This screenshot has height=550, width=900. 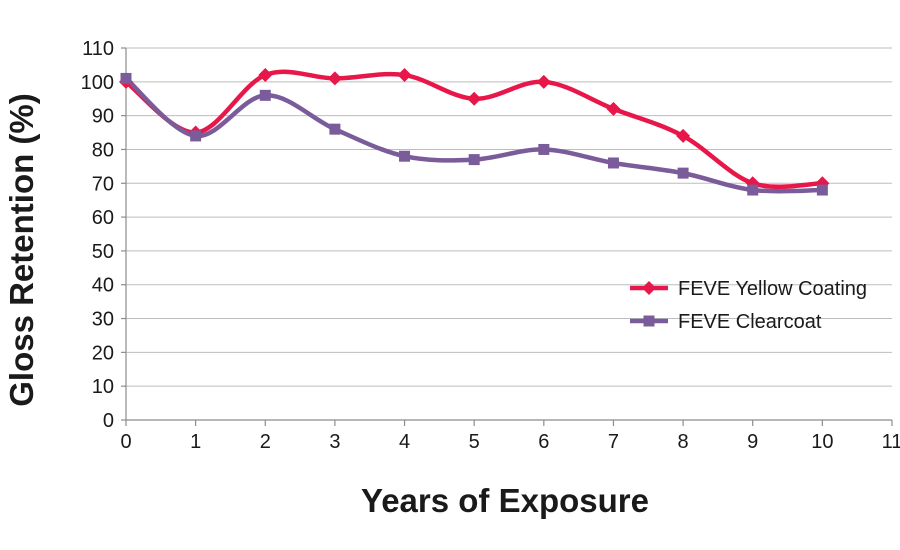 What do you see at coordinates (750, 322) in the screenshot?
I see `legend-label-feve-clearcoat: FEVE Clearcoat` at bounding box center [750, 322].